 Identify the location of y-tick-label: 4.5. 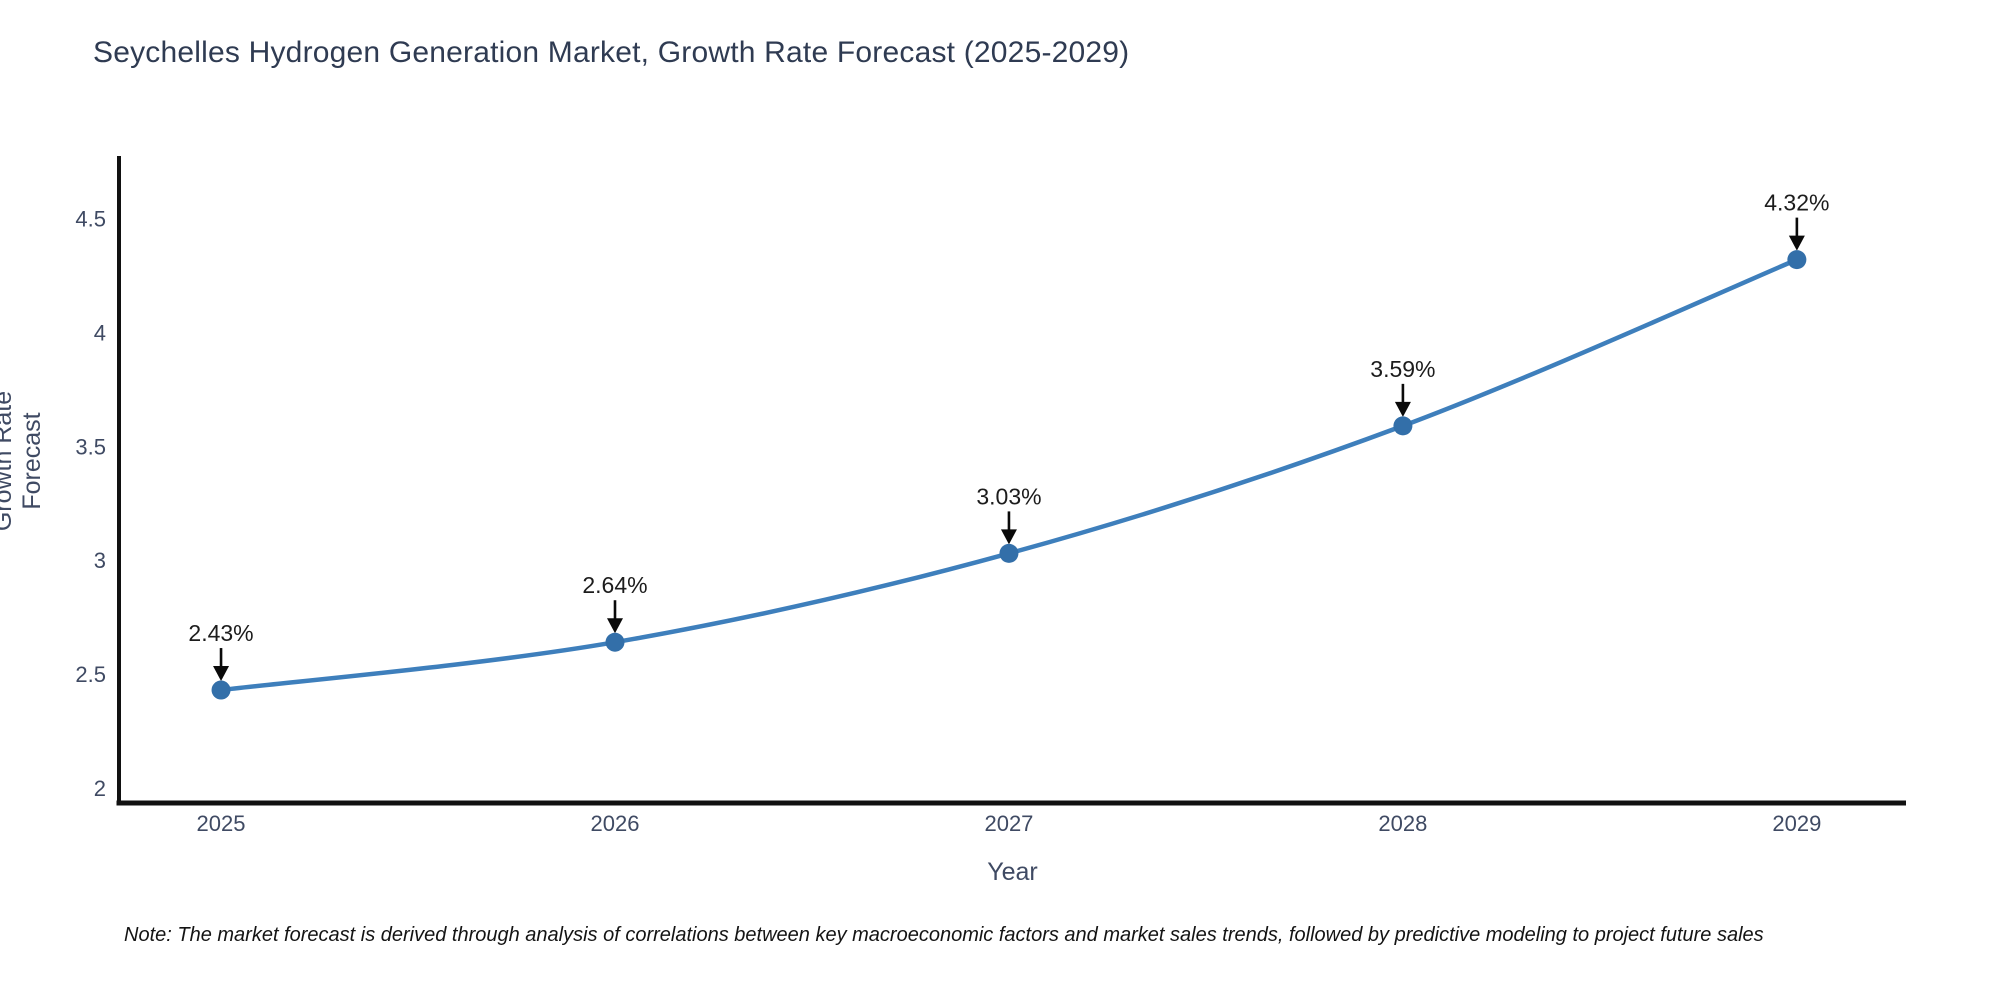
(90, 219).